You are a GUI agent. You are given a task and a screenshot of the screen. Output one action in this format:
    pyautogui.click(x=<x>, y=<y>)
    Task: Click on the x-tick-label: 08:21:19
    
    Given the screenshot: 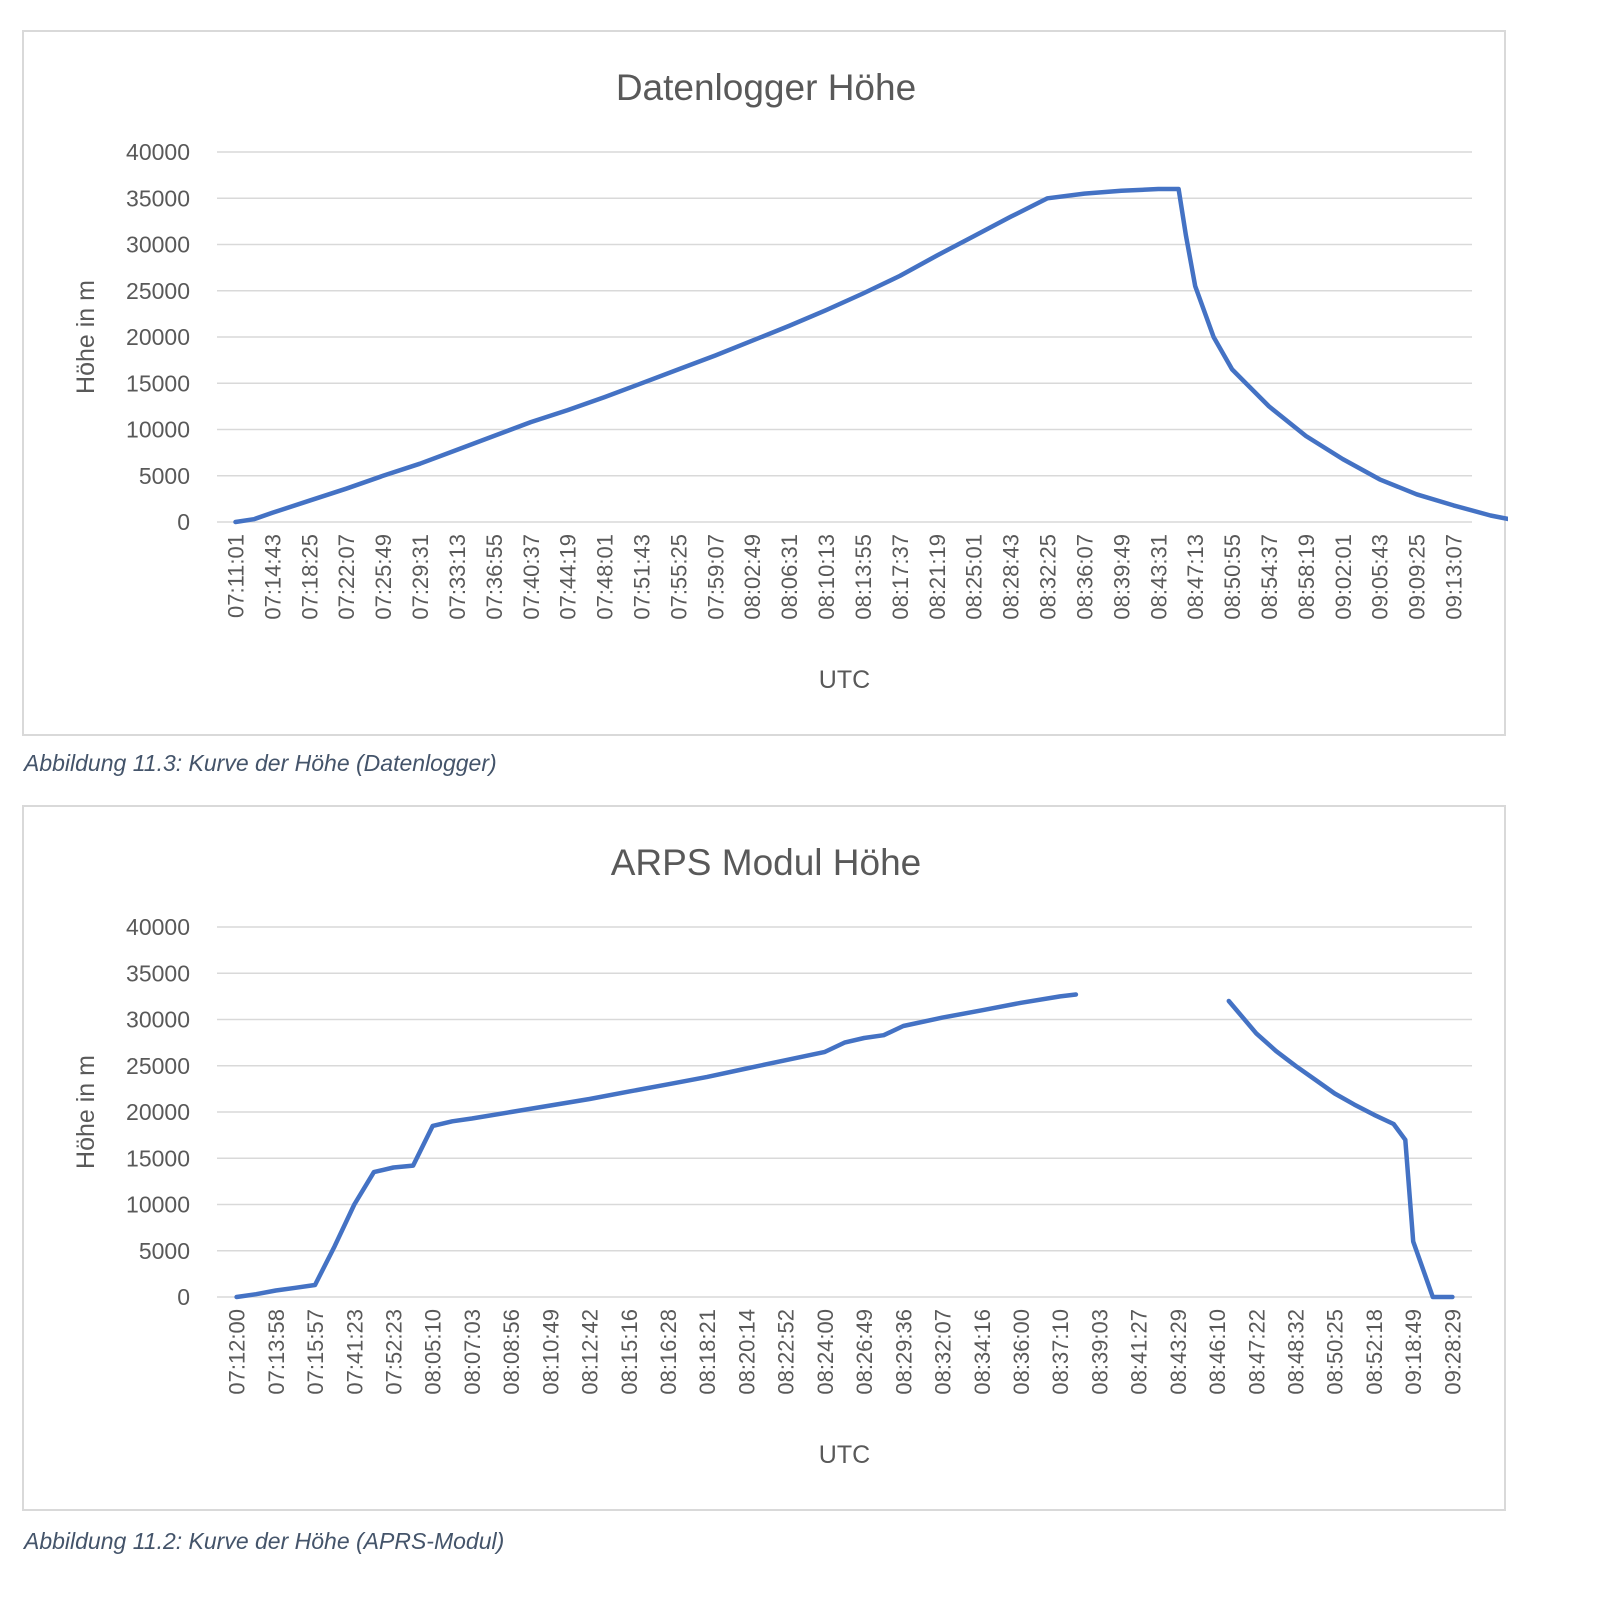 What is the action you would take?
    pyautogui.click(x=937, y=577)
    